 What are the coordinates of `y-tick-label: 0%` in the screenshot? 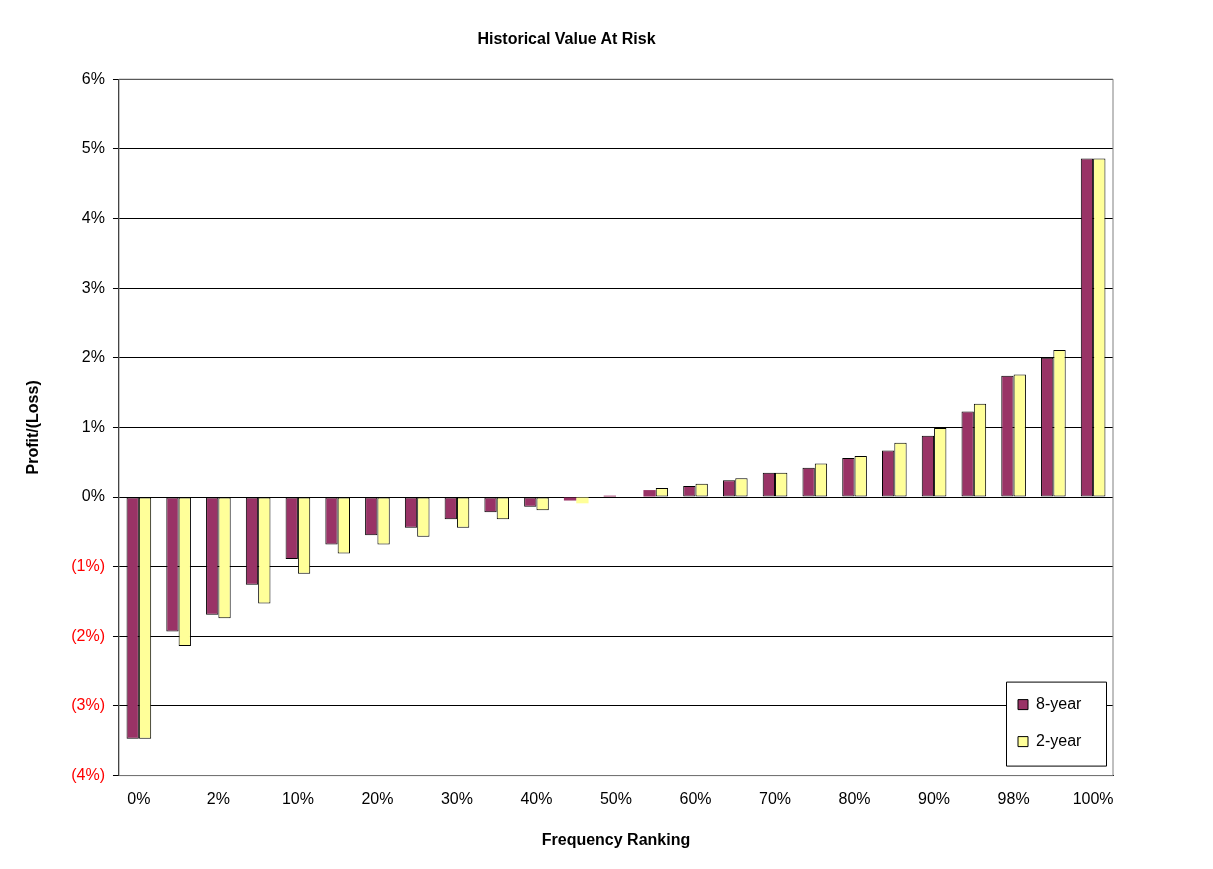 It's located at (93, 496).